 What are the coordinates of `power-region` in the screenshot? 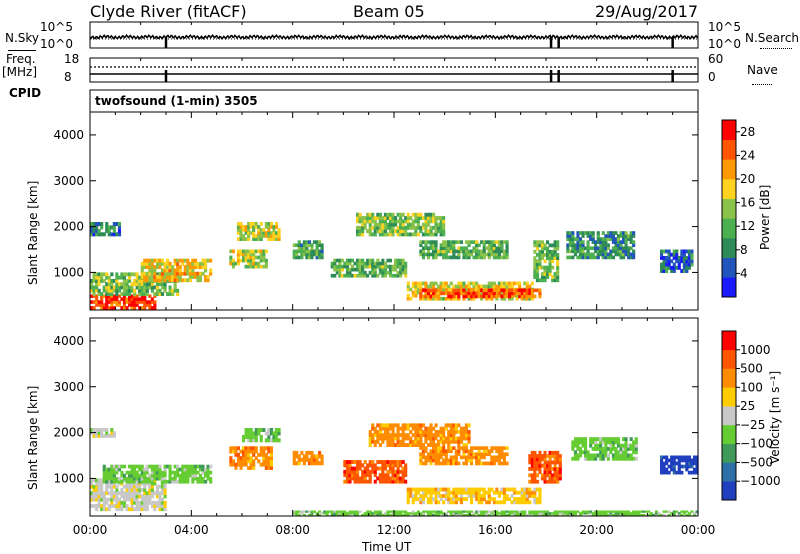 It's located at (677, 261).